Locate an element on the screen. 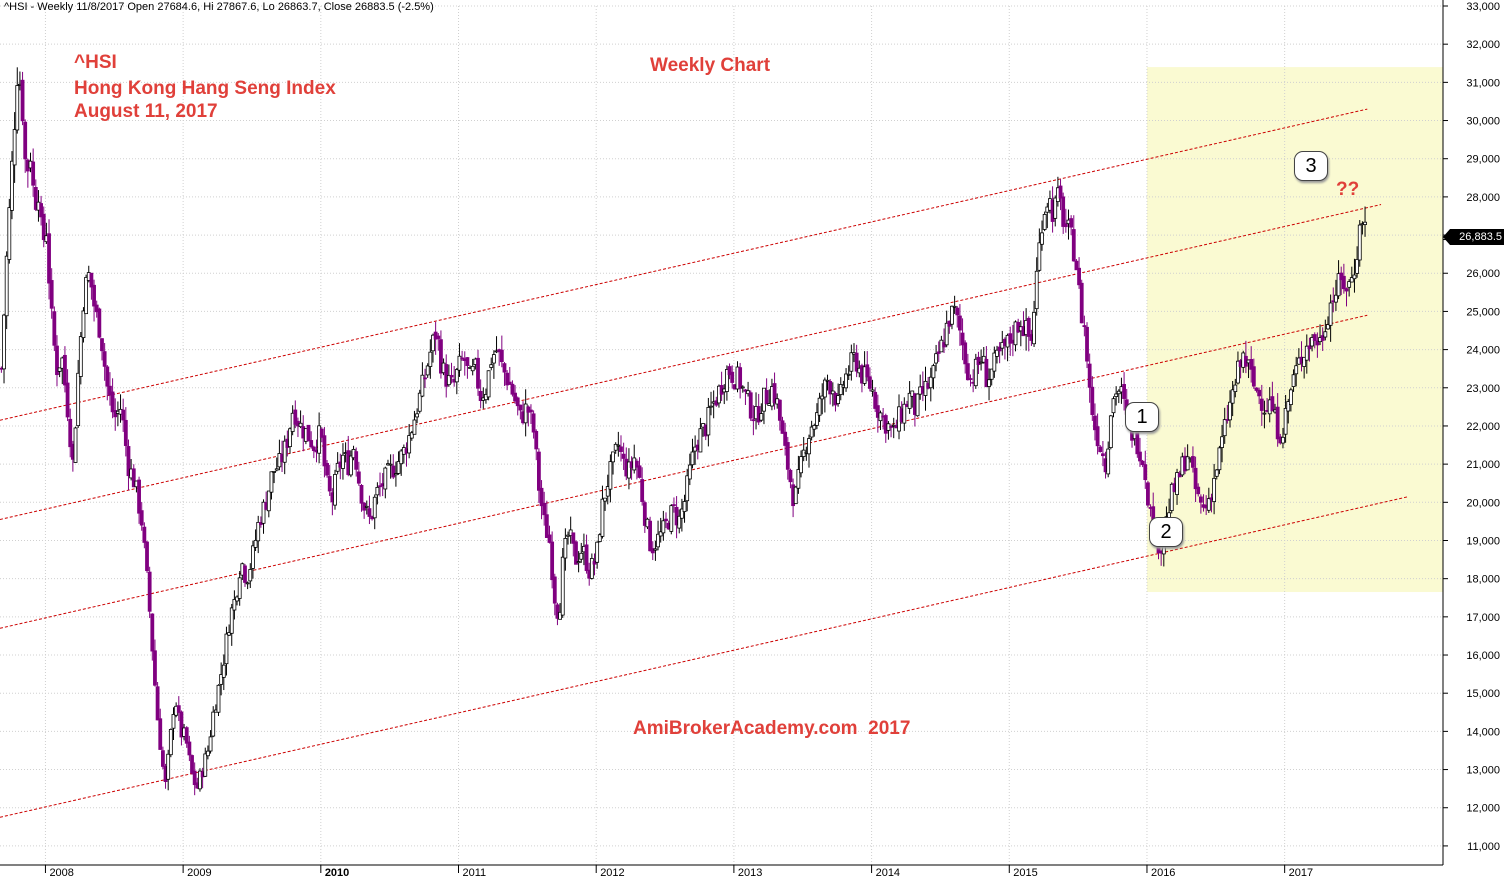 Image resolution: width=1504 pixels, height=880 pixels. y-tick-label: 15,000 is located at coordinates (1483, 694).